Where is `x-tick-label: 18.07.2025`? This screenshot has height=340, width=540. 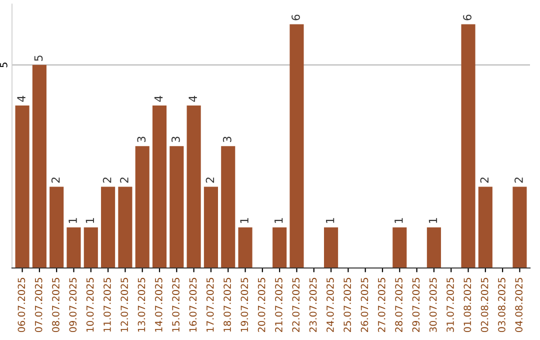 x-tick-label: 18.07.2025 is located at coordinates (227, 305).